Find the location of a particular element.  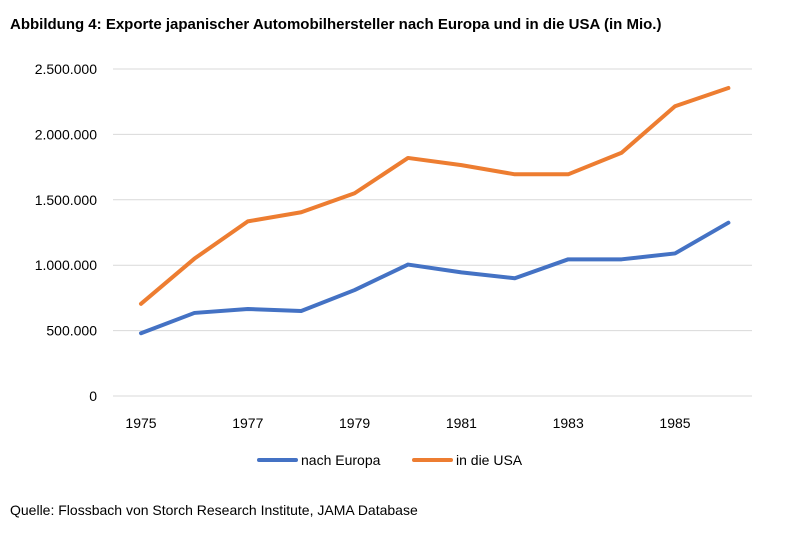

y-tick-label: 1.000.000 is located at coordinates (66, 265).